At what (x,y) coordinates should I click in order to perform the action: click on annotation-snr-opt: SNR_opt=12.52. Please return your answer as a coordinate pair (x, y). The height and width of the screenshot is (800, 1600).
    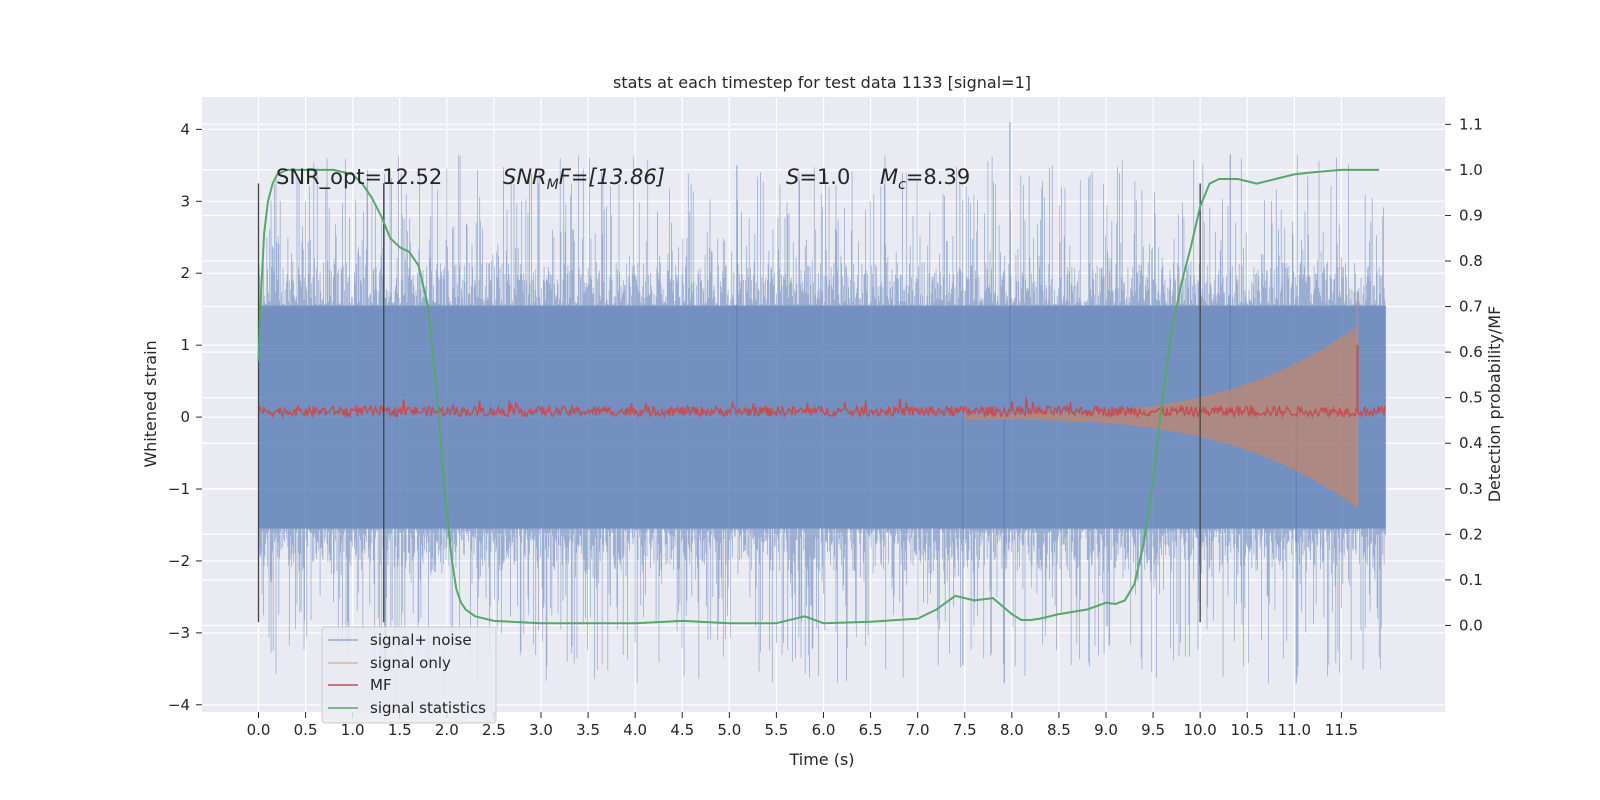
    Looking at the image, I should click on (359, 177).